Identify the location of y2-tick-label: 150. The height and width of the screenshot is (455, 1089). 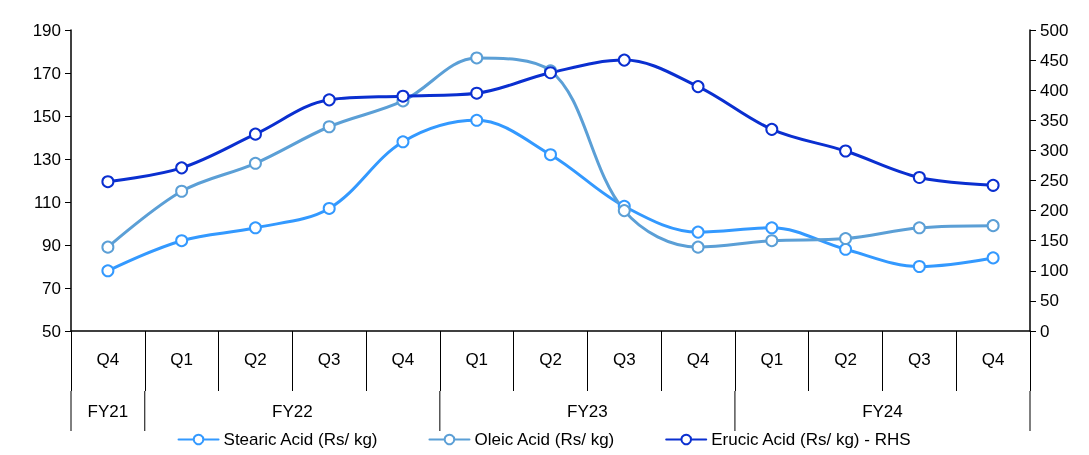
(1054, 241).